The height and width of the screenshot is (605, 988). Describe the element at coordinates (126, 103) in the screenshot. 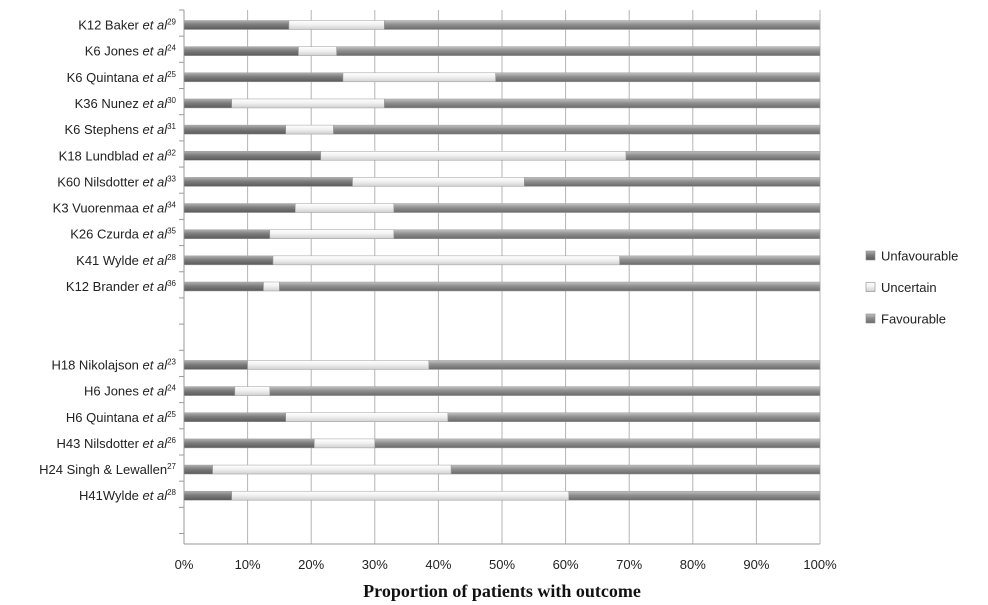

I see `category-label: K36 Nunez et al30` at that location.